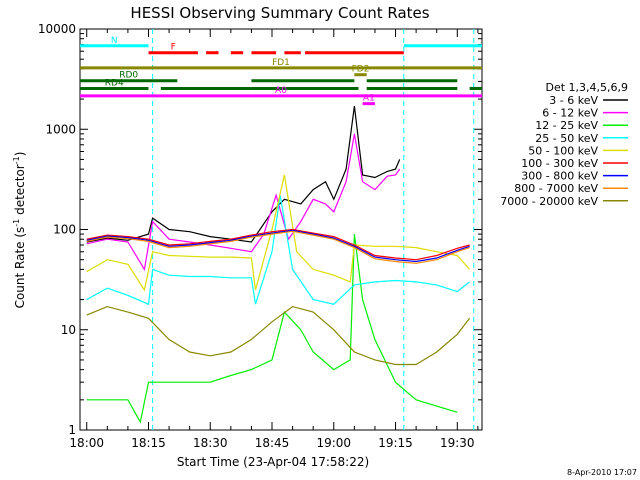 Image resolution: width=640 pixels, height=480 pixels. Describe the element at coordinates (20, 268) in the screenshot. I see `y-label-part: Count Rate (s` at that location.